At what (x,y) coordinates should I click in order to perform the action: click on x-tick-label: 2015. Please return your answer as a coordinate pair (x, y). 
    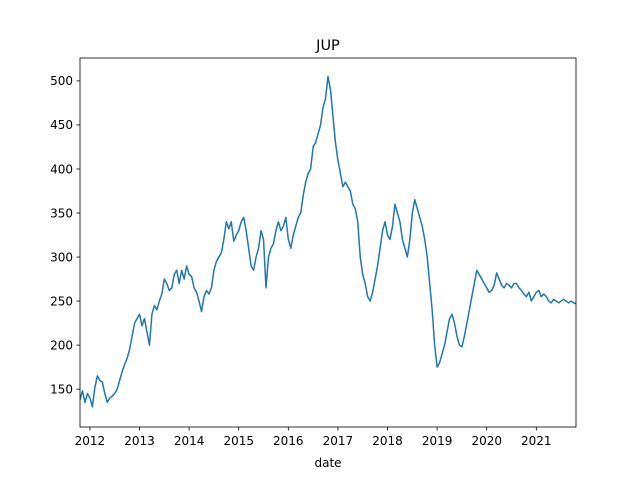
    Looking at the image, I should click on (238, 441).